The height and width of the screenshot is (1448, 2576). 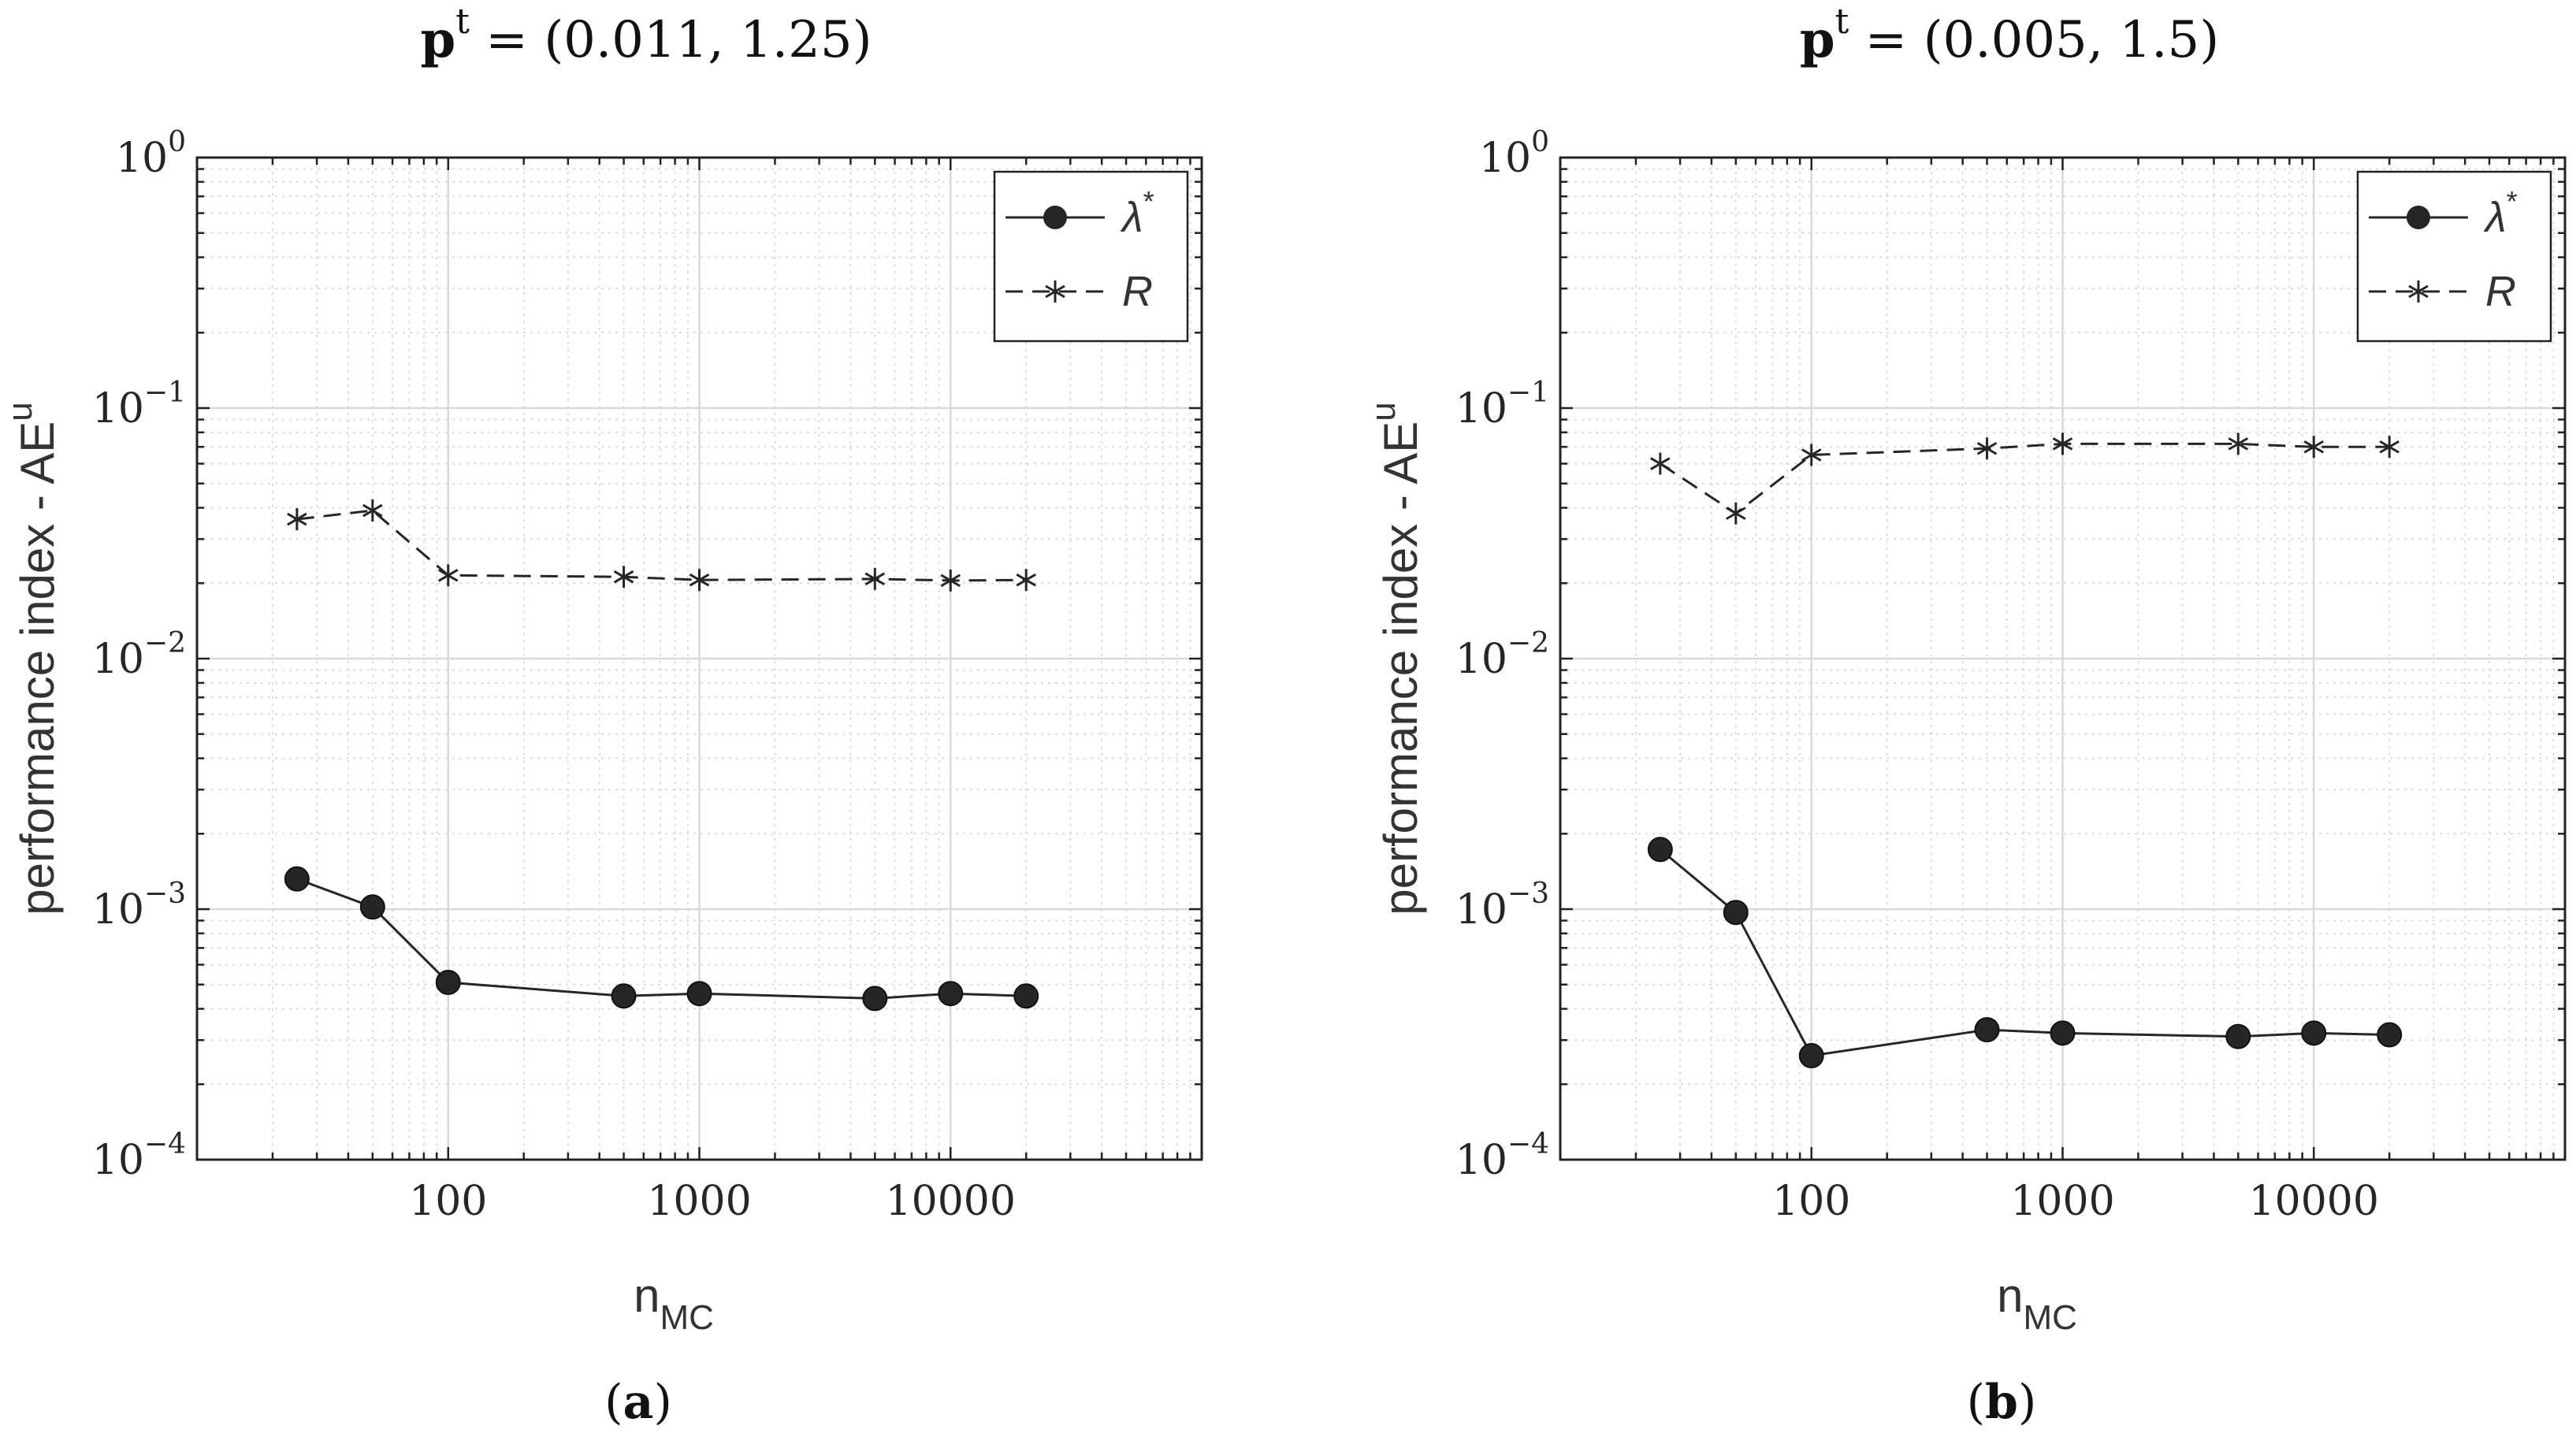 What do you see at coordinates (37, 668) in the screenshot?
I see `y-axis-label-main: performance index - AE` at bounding box center [37, 668].